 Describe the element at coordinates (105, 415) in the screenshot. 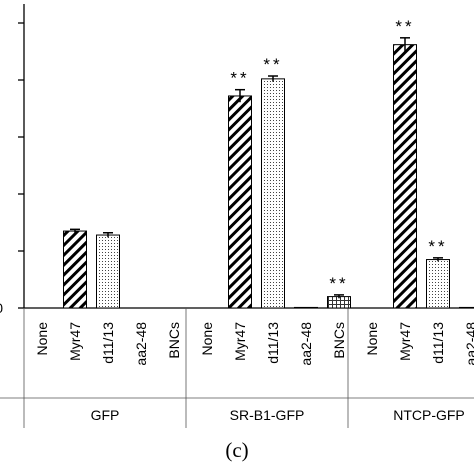

I see `group-label: GFP` at that location.